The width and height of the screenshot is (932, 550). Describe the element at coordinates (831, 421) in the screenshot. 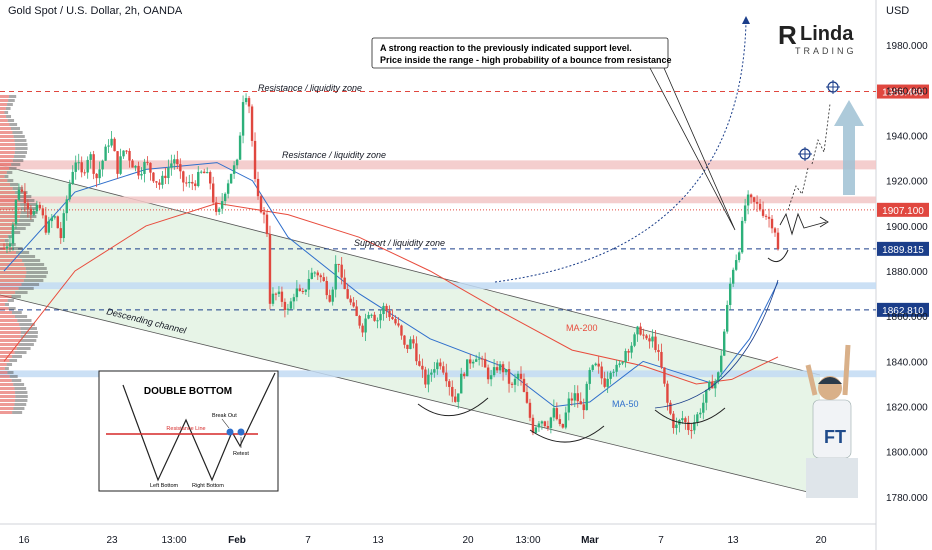

I see `person-illustration: FT` at that location.